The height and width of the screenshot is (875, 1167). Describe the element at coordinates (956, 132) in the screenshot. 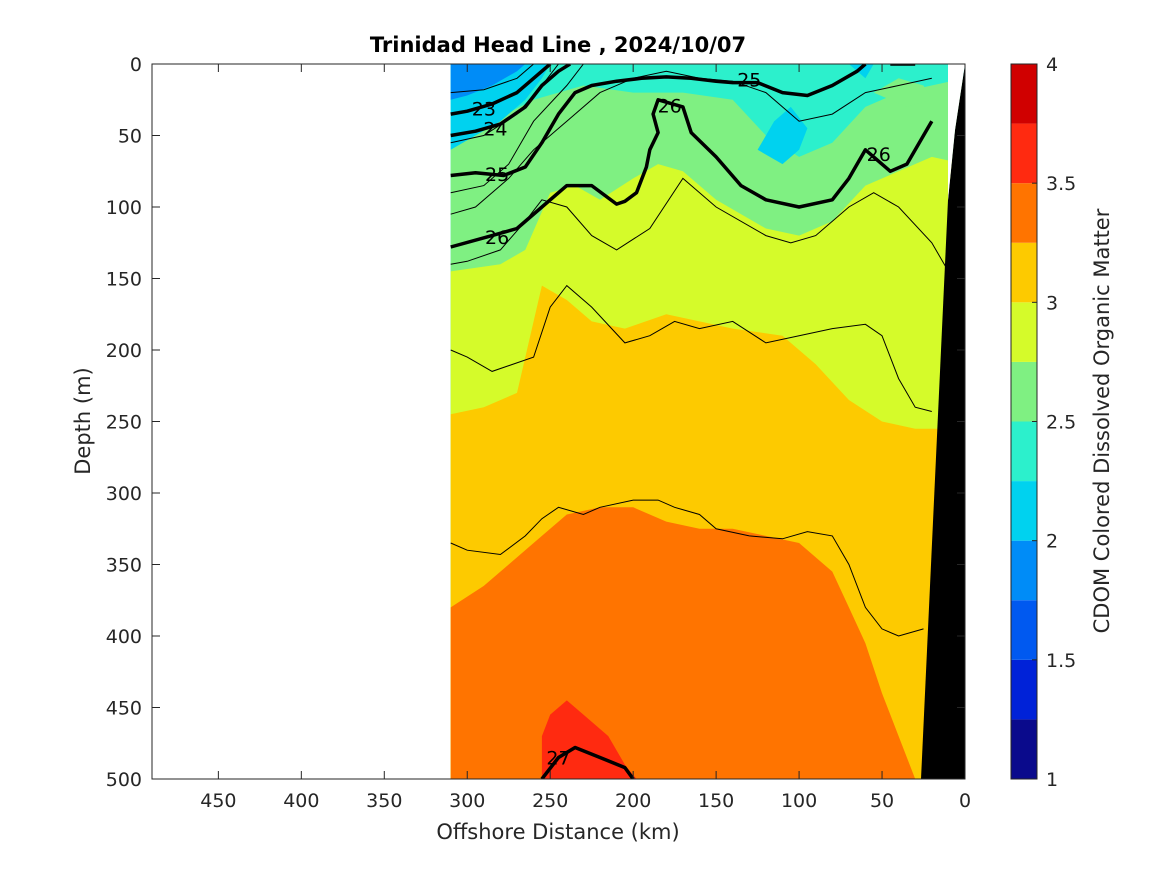

I see `coastal-blank` at that location.